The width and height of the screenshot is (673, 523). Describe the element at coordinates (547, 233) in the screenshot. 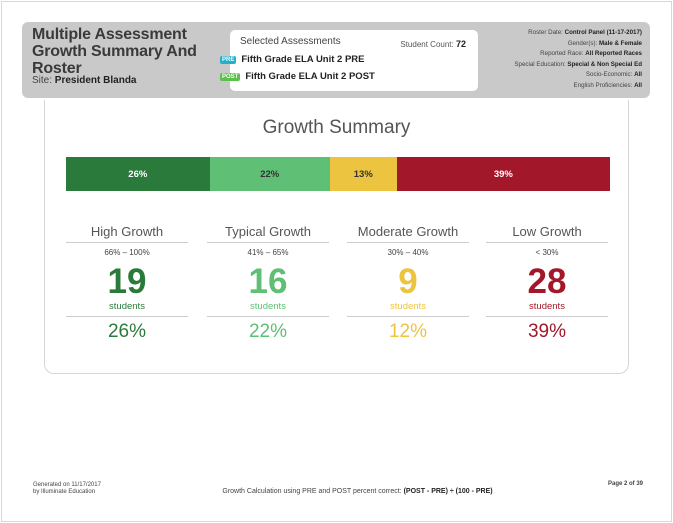

I see `low-growth-title: Low Growth` at that location.